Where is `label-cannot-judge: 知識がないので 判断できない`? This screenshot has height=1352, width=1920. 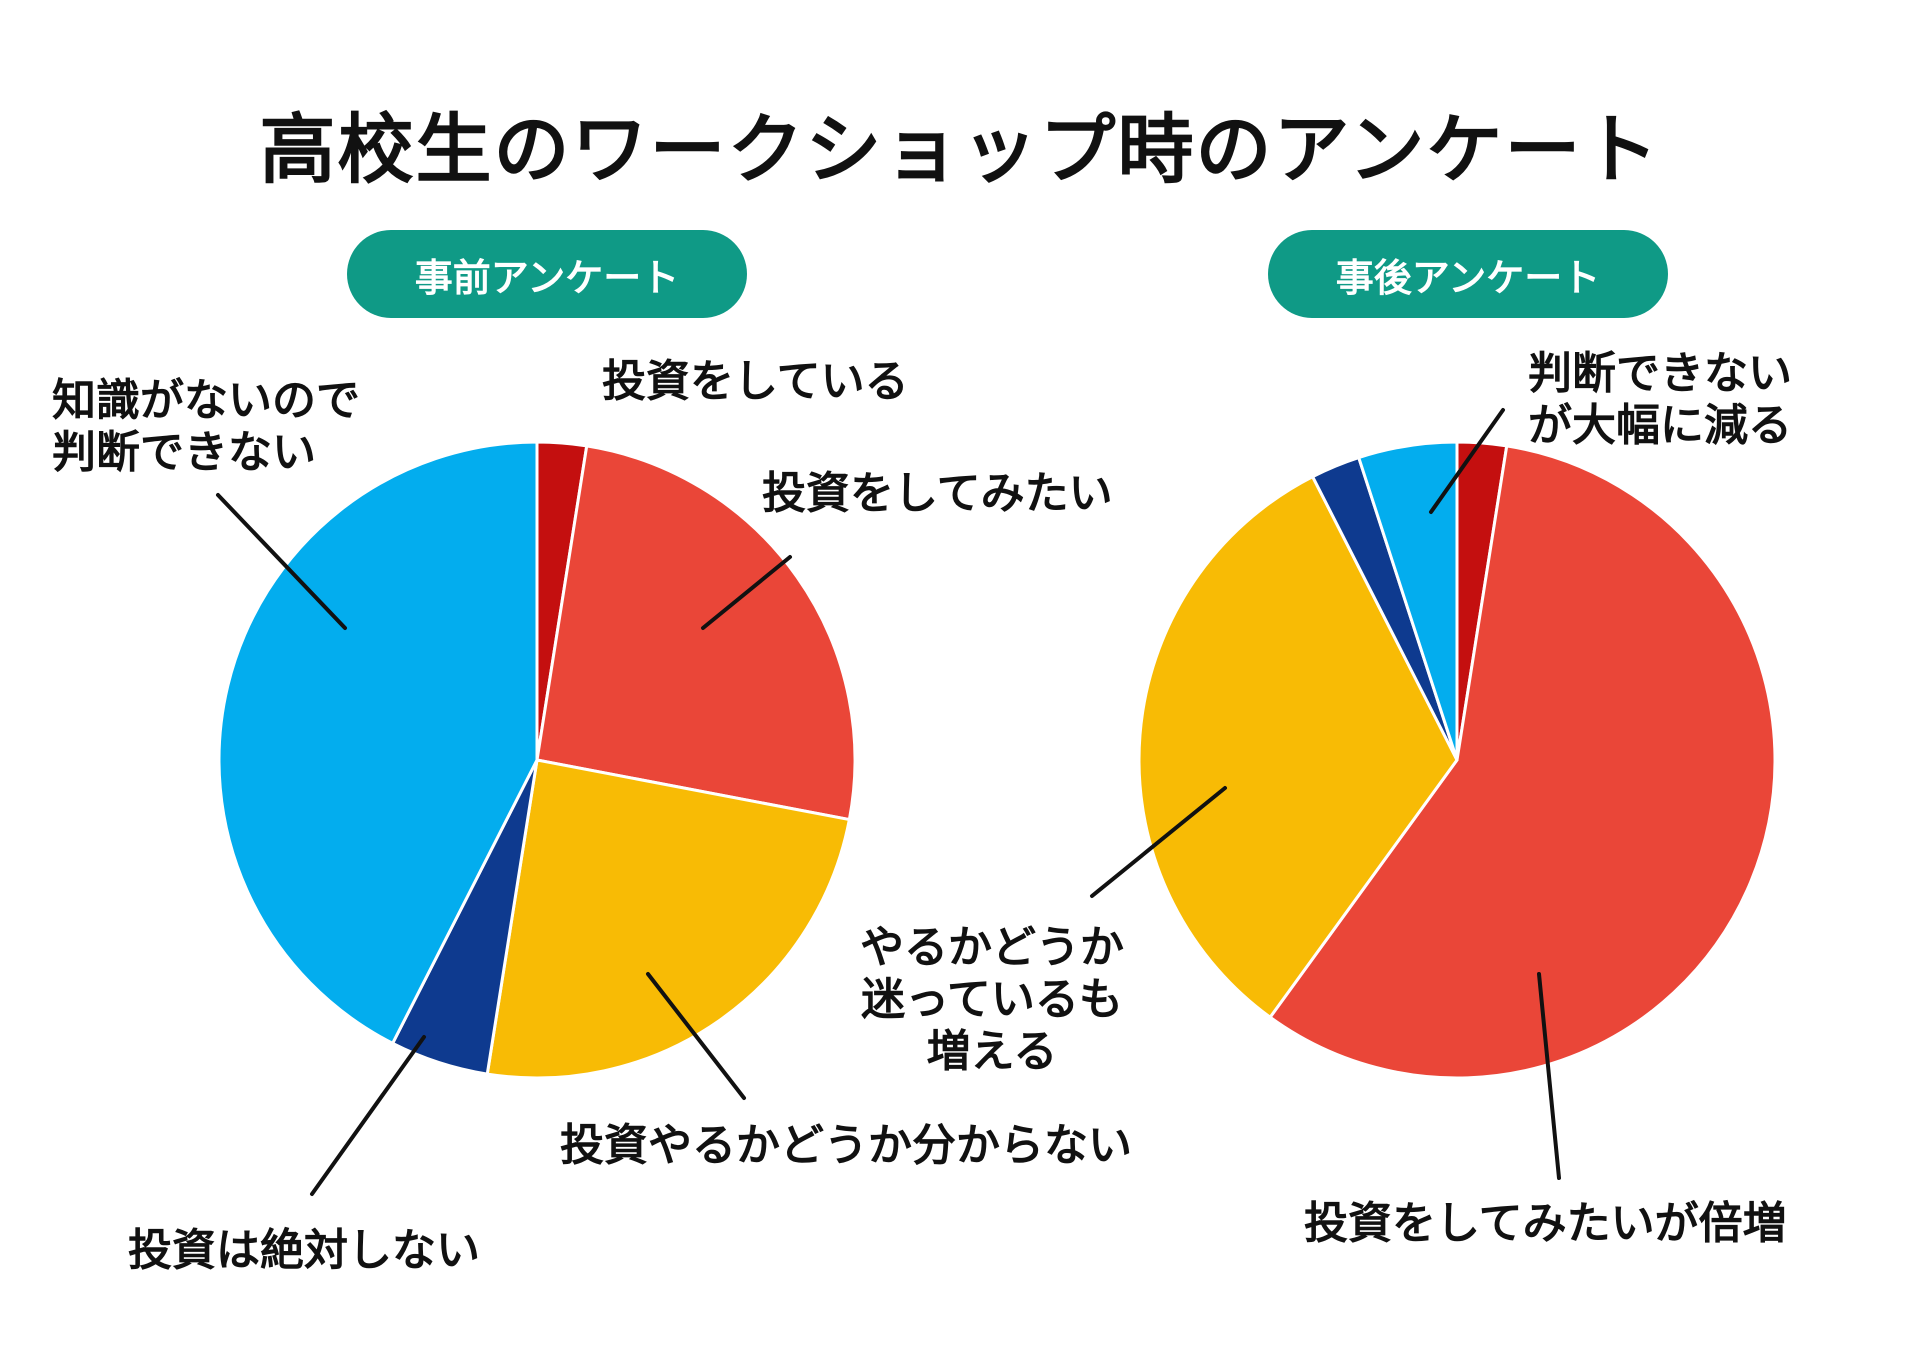
label-cannot-judge: 知識がないので 判断できない is located at coordinates (206, 426).